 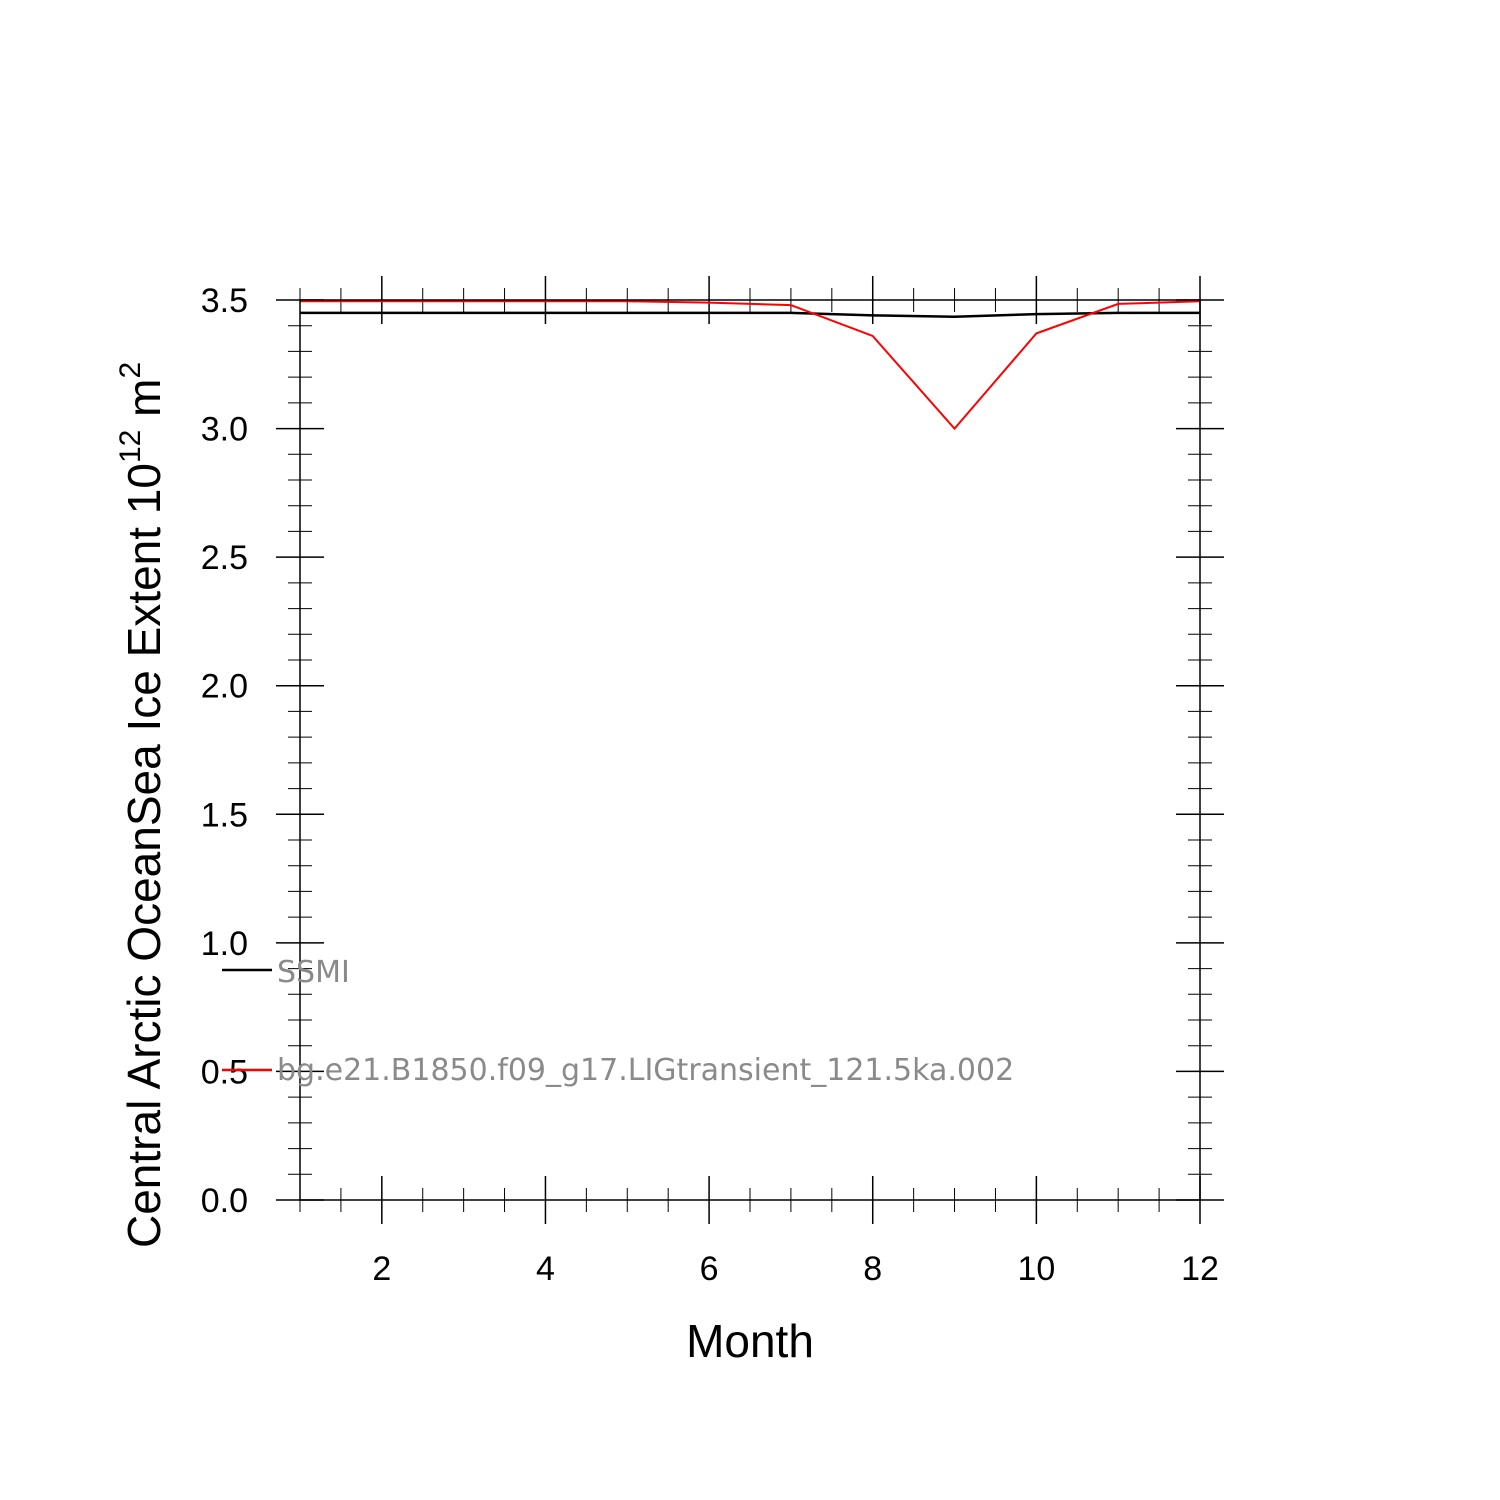 I want to click on y-tick-label: 2.5, so click(x=224, y=558).